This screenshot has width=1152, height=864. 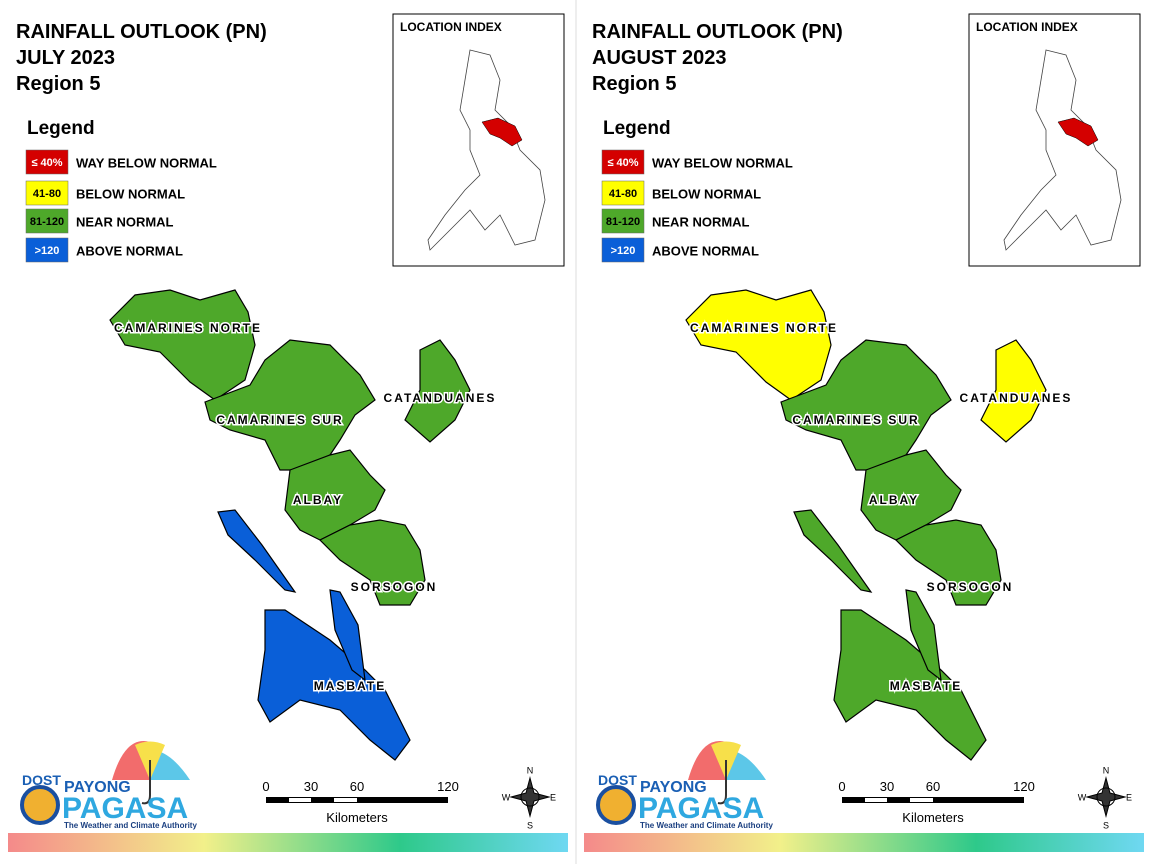 What do you see at coordinates (125, 808) in the screenshot?
I see `logo-pagasa: PAGASA` at bounding box center [125, 808].